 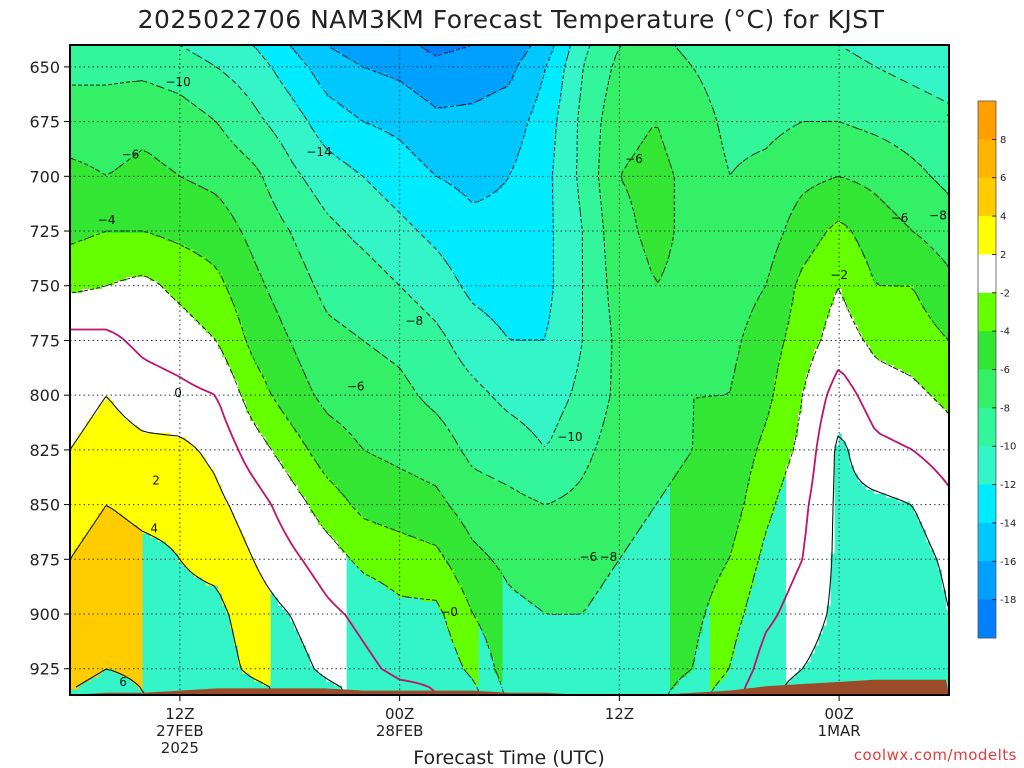 I want to click on contour-label: −0, so click(x=449, y=612).